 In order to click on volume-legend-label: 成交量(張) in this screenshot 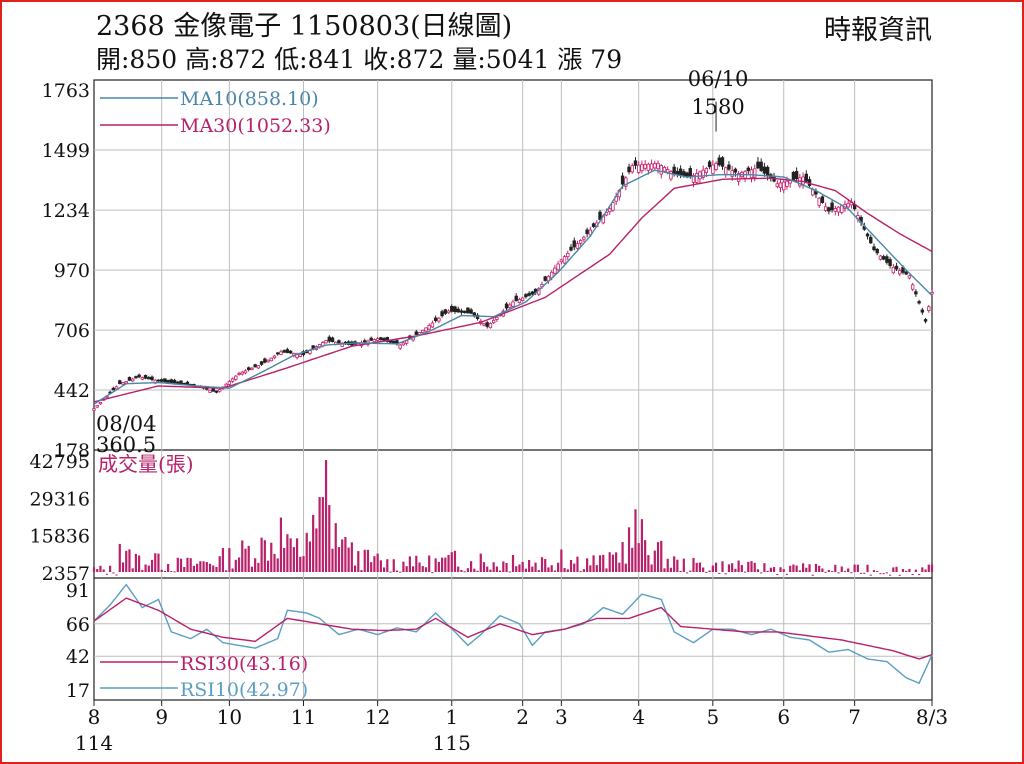, I will do `click(146, 464)`.